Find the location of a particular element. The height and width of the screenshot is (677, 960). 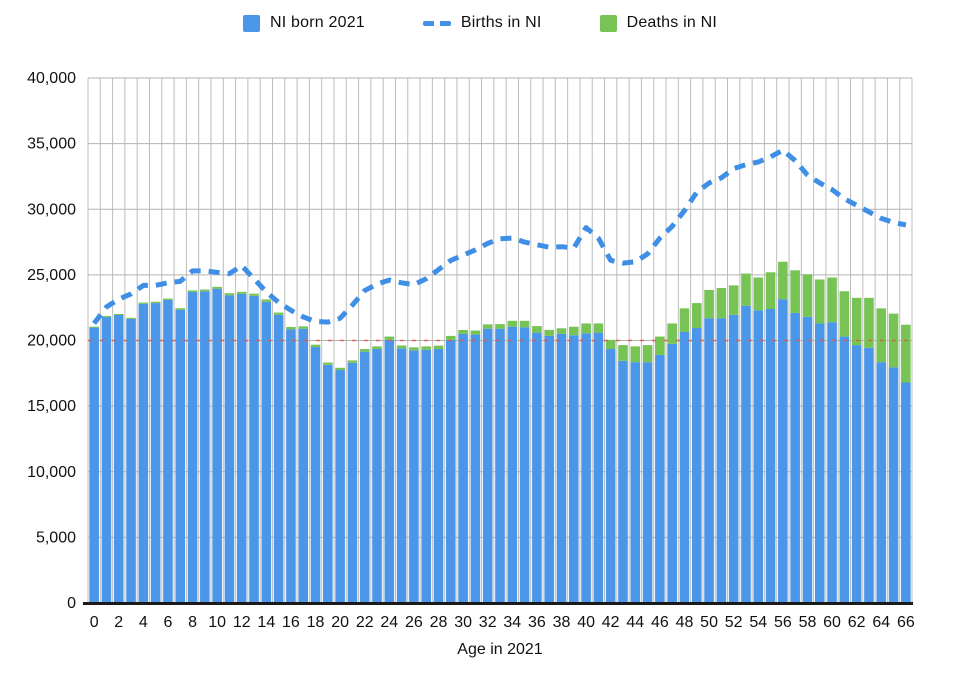

x-tick-label: 6 is located at coordinates (167, 622).